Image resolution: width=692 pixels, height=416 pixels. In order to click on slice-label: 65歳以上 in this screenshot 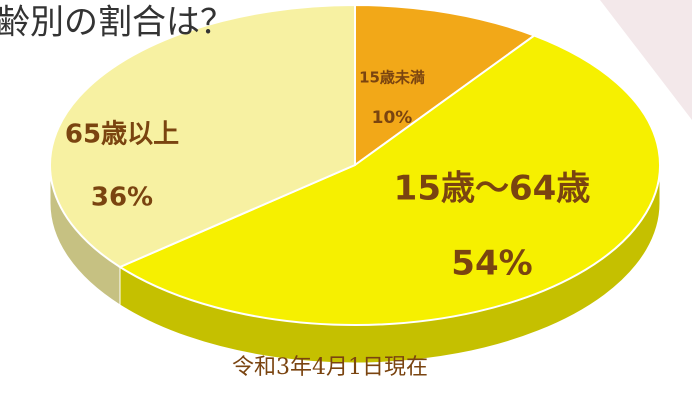, I will do `click(122, 135)`.